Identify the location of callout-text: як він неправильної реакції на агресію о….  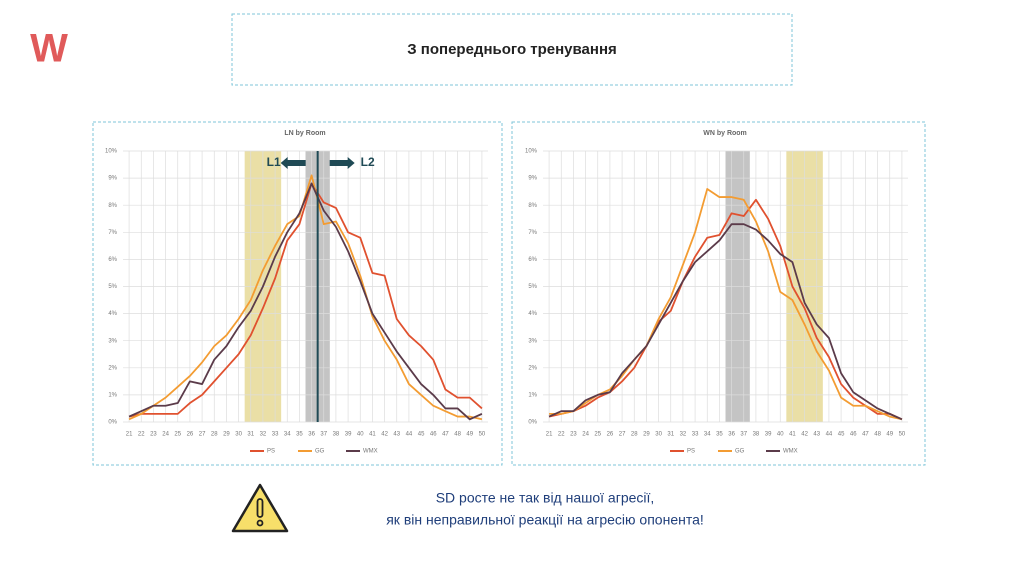
(545, 520).